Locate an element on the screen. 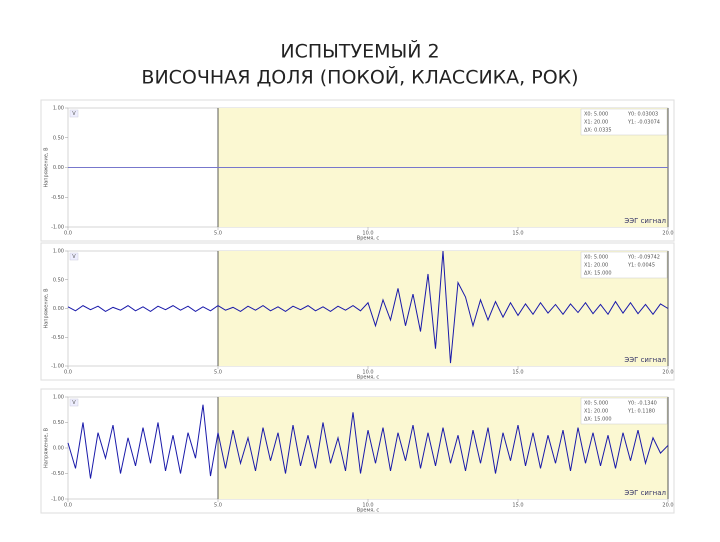  readout: Y0: 0.03003 is located at coordinates (642, 115).